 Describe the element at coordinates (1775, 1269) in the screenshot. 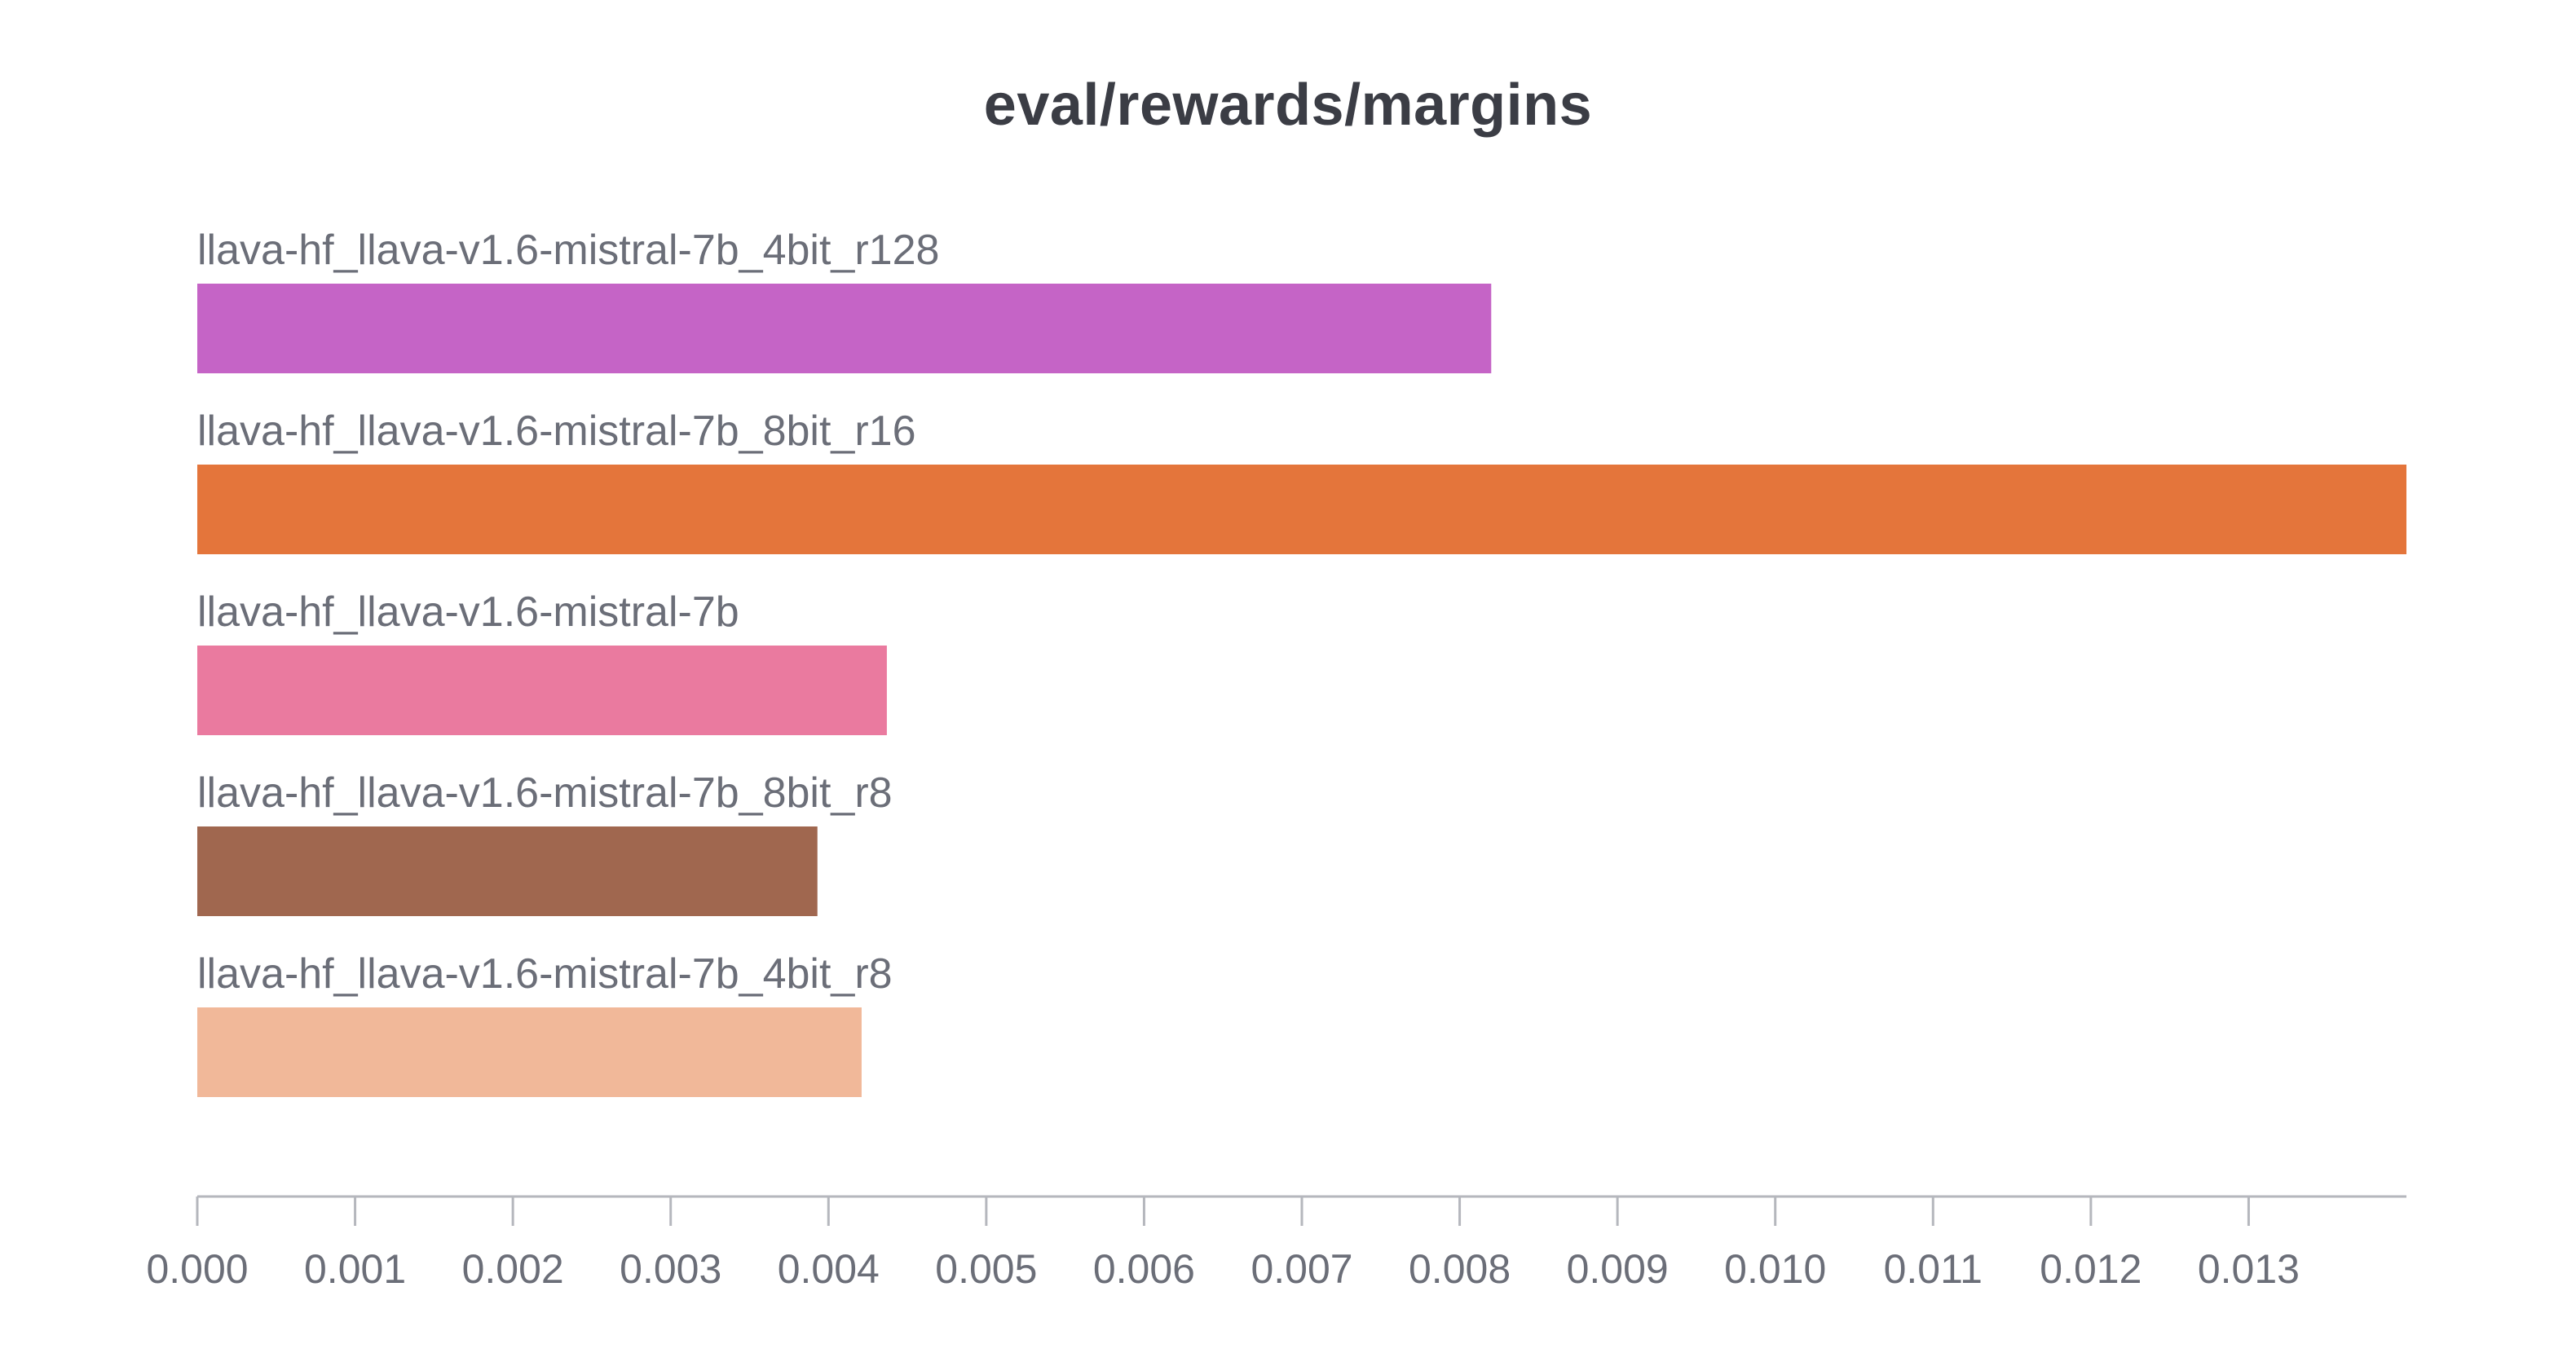

I see `x-tick-label: 0.010` at that location.